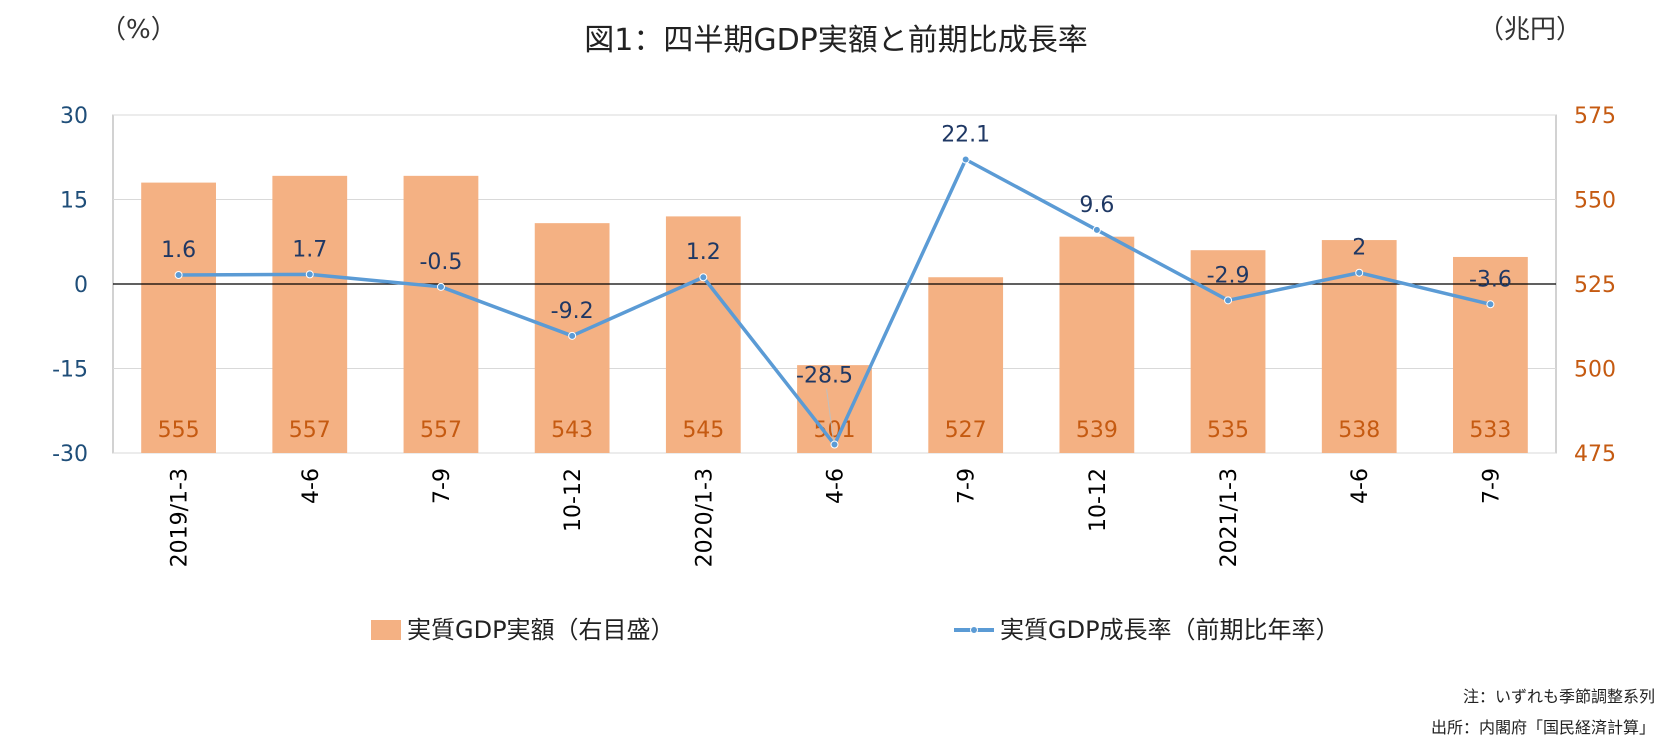 The width and height of the screenshot is (1672, 748). What do you see at coordinates (1559, 696) in the screenshot?
I see `note-series: 注：いずれも季節調整系列` at bounding box center [1559, 696].